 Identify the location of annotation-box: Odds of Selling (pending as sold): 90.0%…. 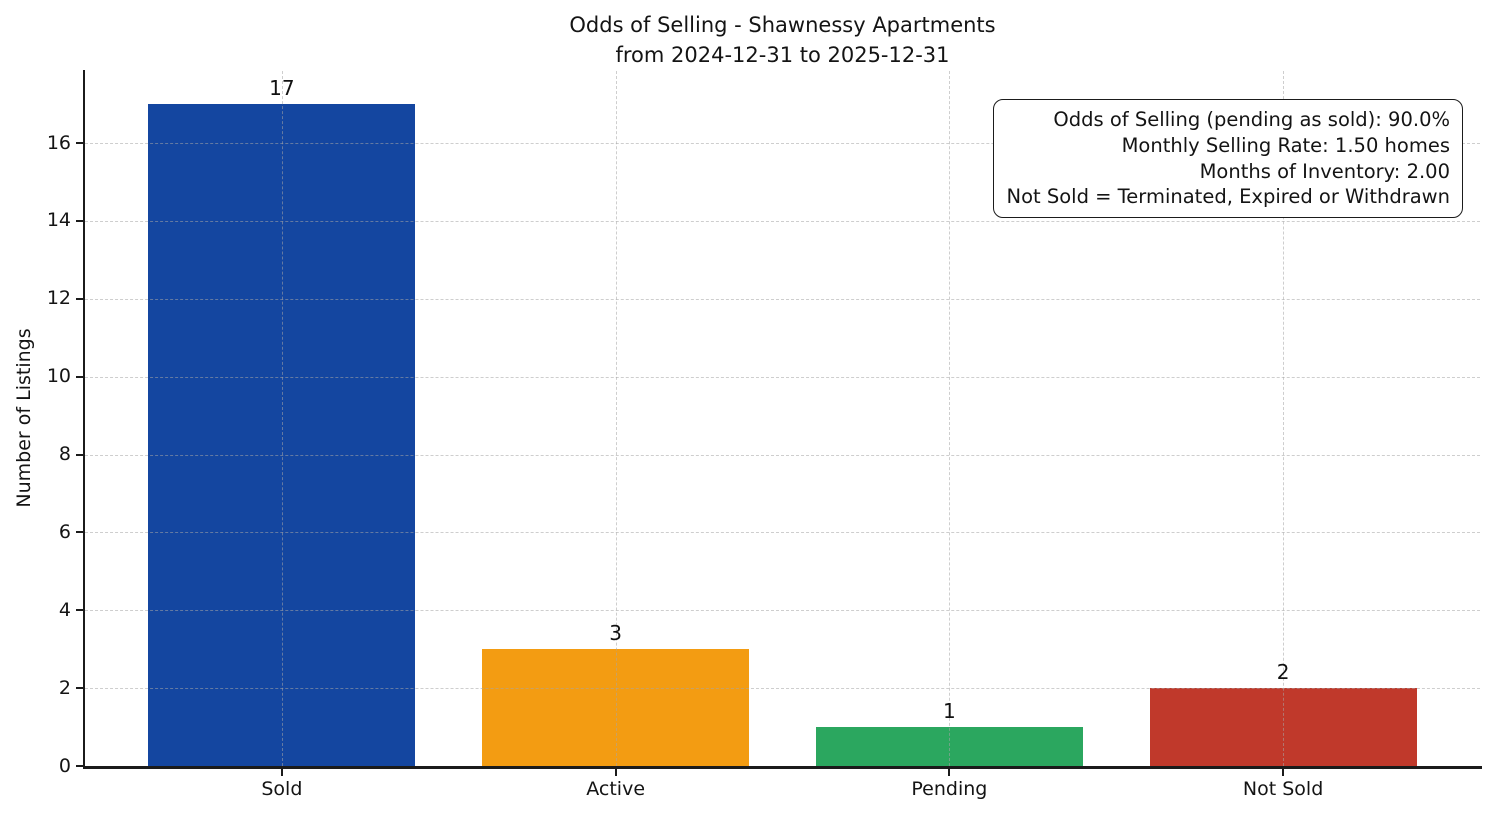
(1228, 159).